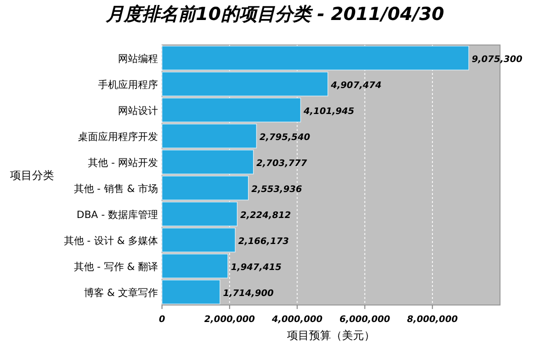  Describe the element at coordinates (117, 215) in the screenshot. I see `y-tick-label: DBA - 数据库管理` at that location.